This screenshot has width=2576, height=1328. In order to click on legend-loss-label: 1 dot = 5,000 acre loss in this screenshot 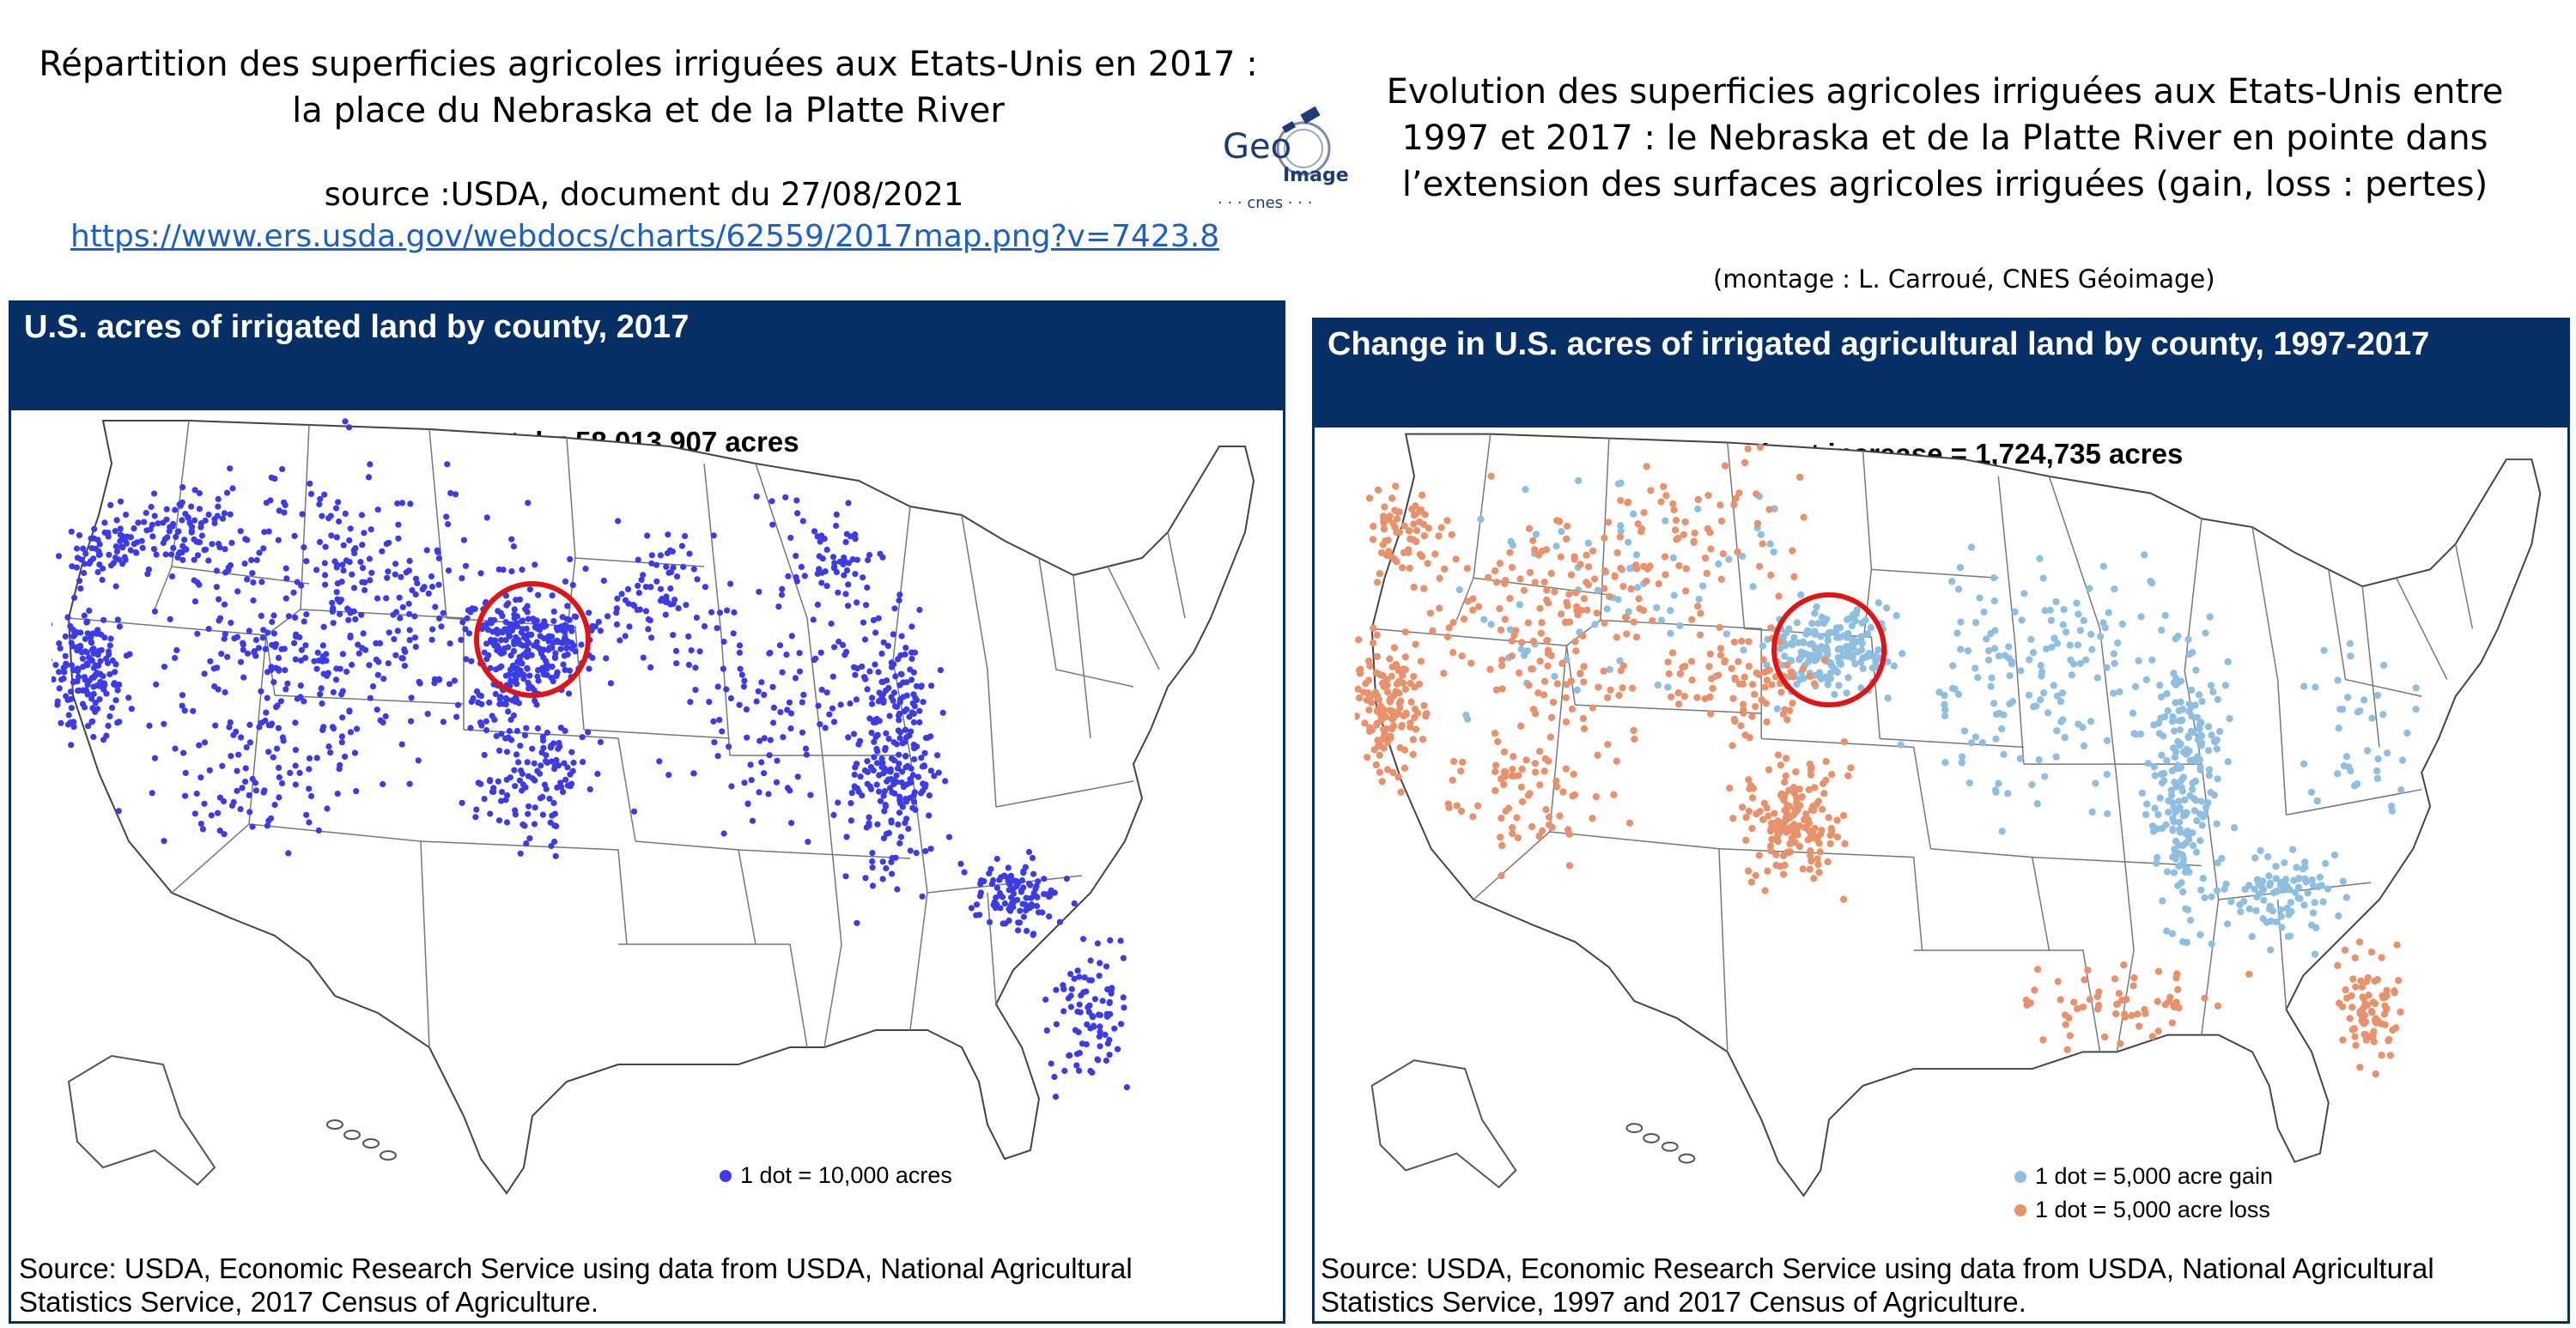, I will do `click(2152, 1209)`.